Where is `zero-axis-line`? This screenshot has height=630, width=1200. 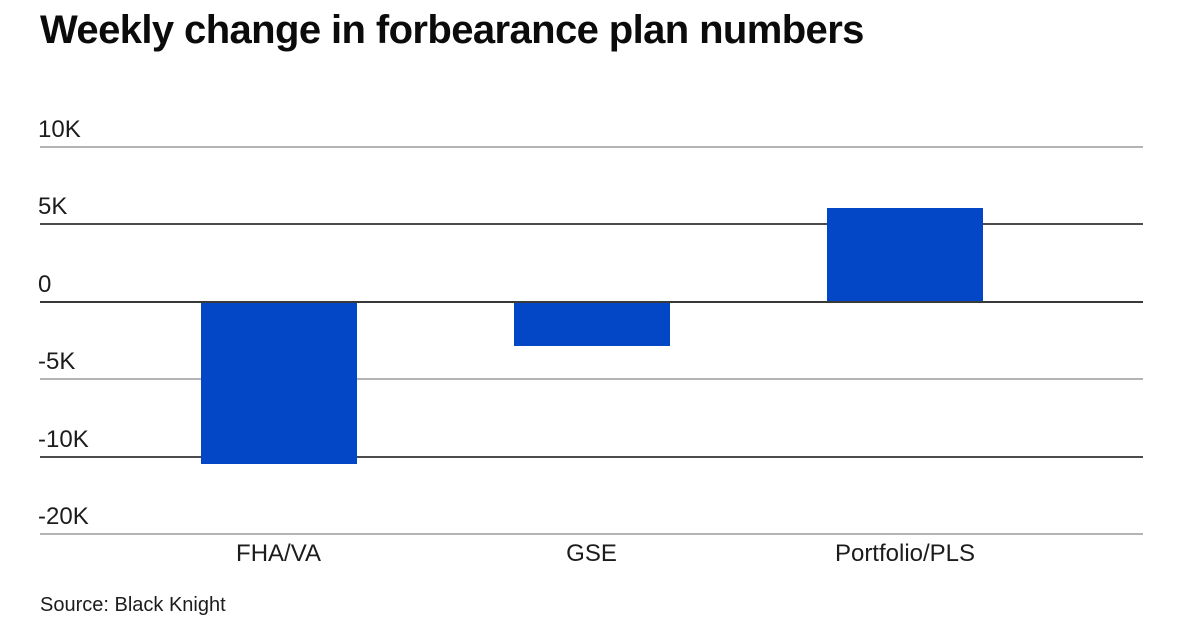
zero-axis-line is located at coordinates (591, 302).